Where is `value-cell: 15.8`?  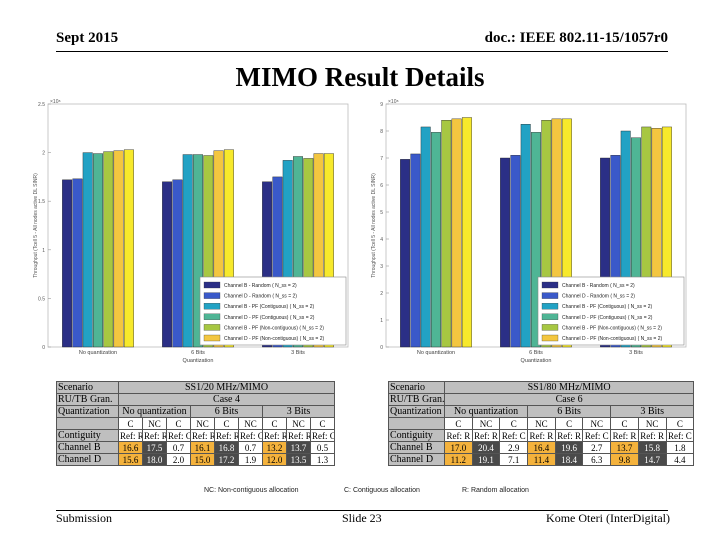
value-cell: 15.8 is located at coordinates (652, 447).